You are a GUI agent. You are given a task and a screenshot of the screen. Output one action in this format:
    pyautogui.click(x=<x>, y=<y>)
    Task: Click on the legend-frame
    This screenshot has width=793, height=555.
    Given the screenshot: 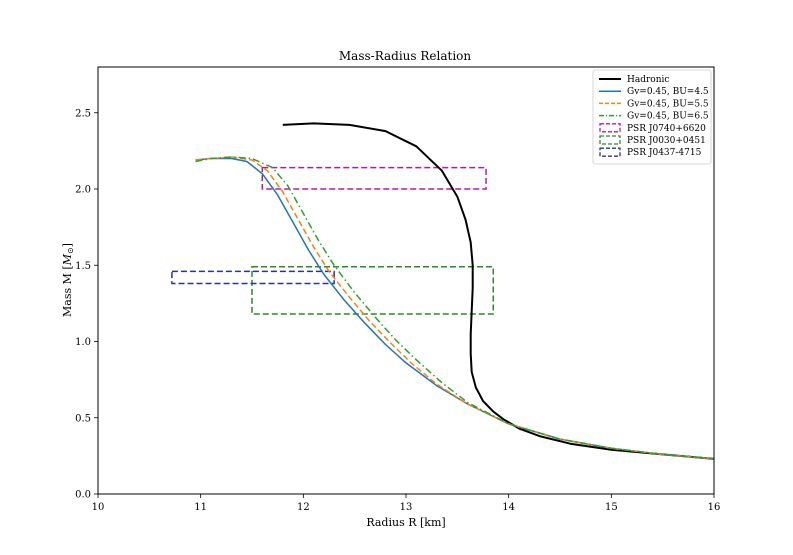 What is the action you would take?
    pyautogui.click(x=652, y=117)
    